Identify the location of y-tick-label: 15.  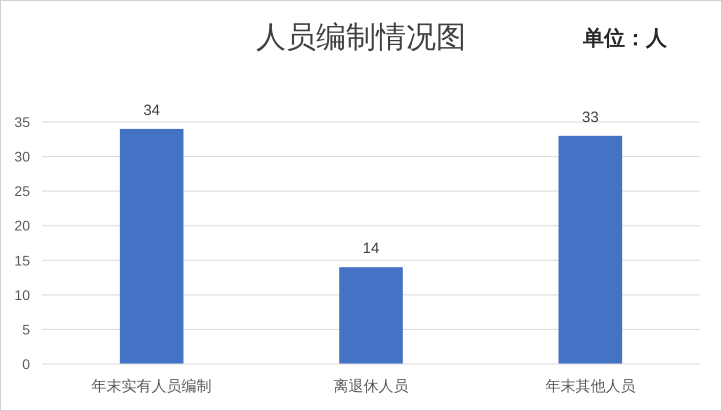
(22, 260).